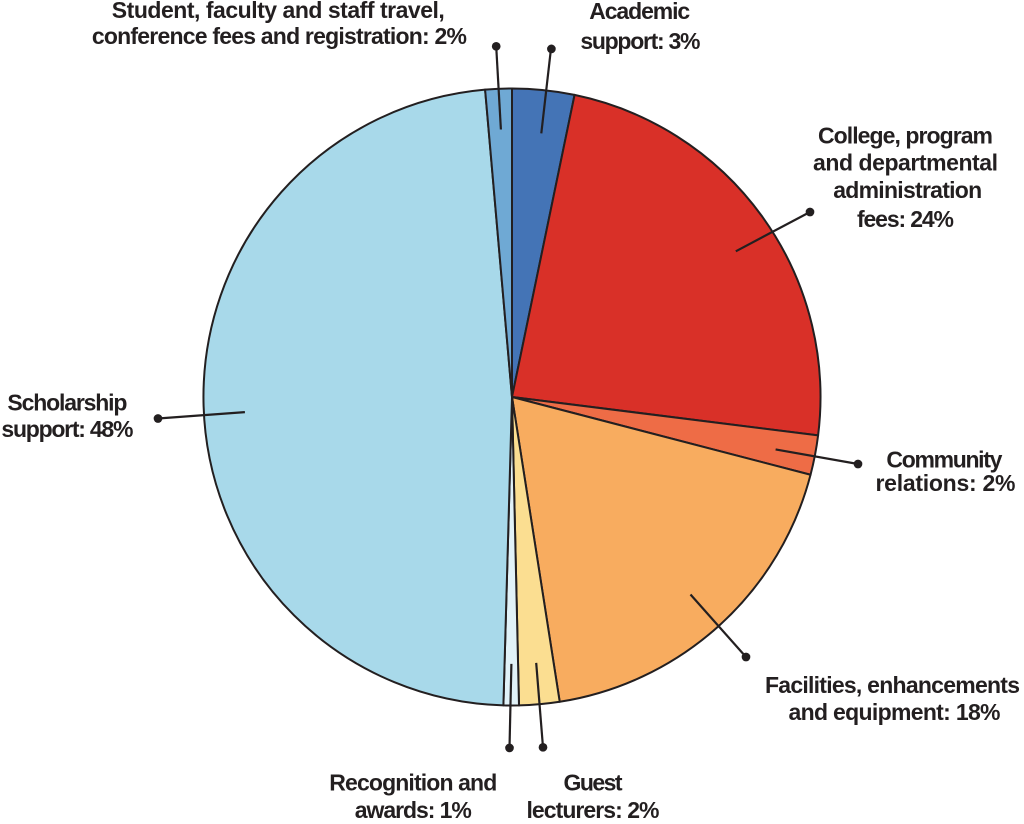  What do you see at coordinates (639, 12) in the screenshot?
I see `svg-text: Academic` at bounding box center [639, 12].